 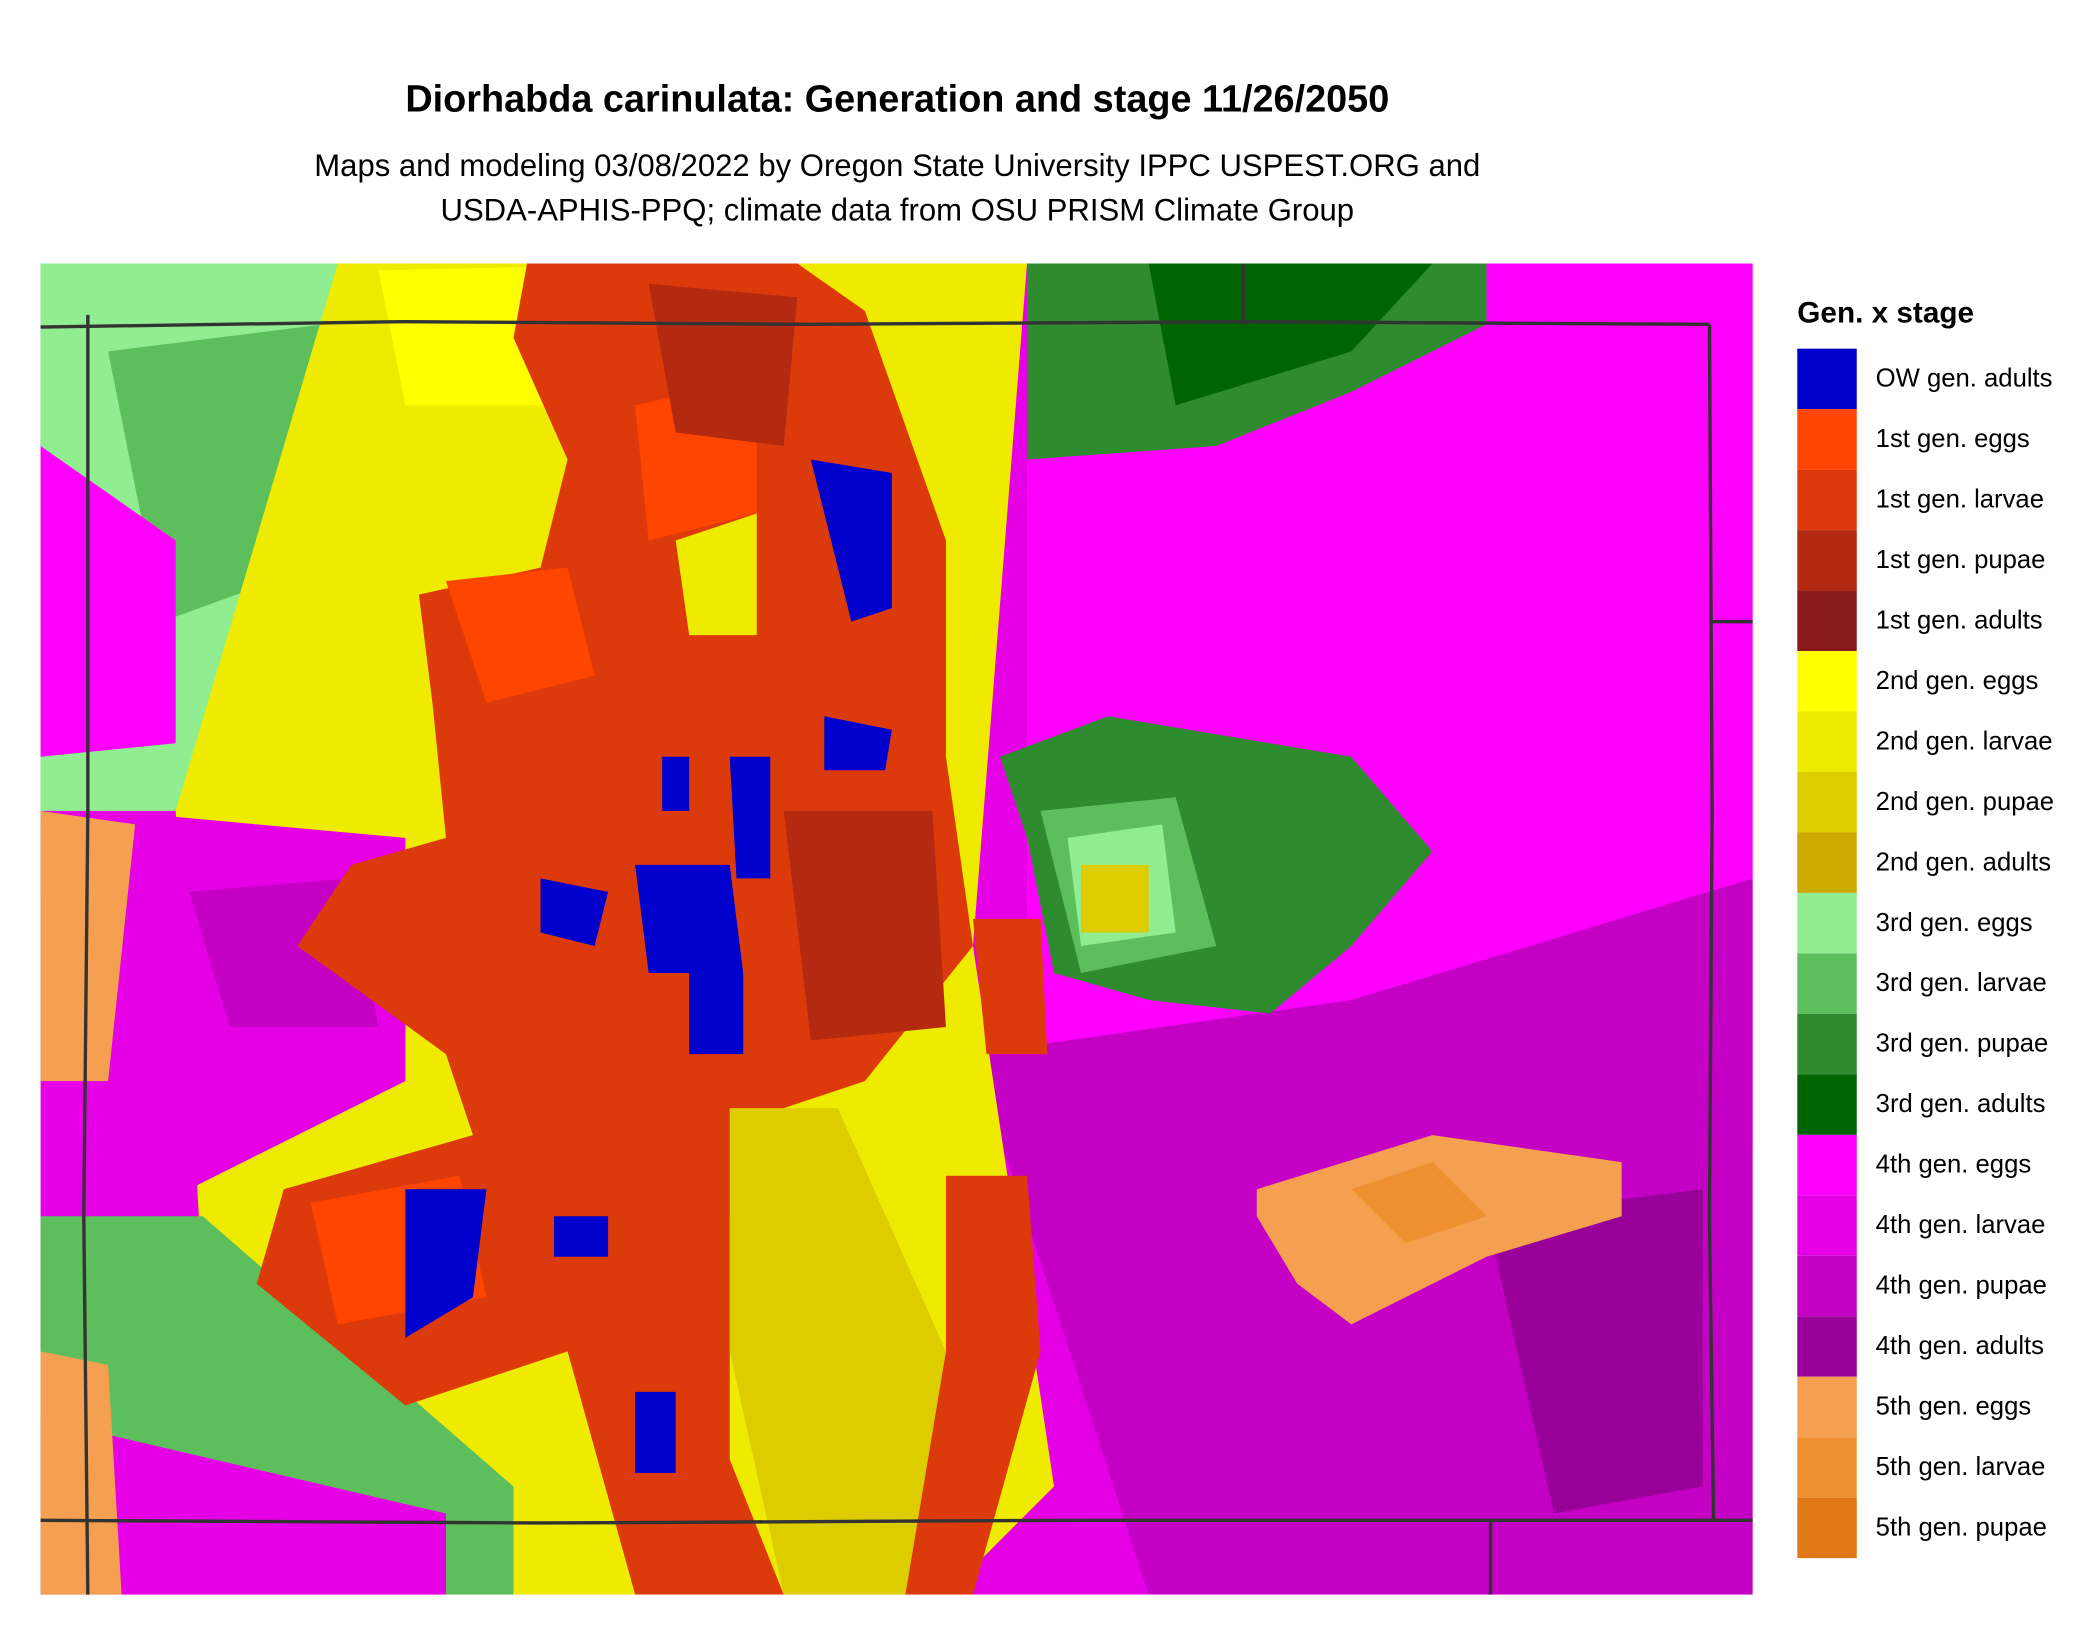 What do you see at coordinates (1964, 379) in the screenshot?
I see `legend-label: OW gen. adults` at bounding box center [1964, 379].